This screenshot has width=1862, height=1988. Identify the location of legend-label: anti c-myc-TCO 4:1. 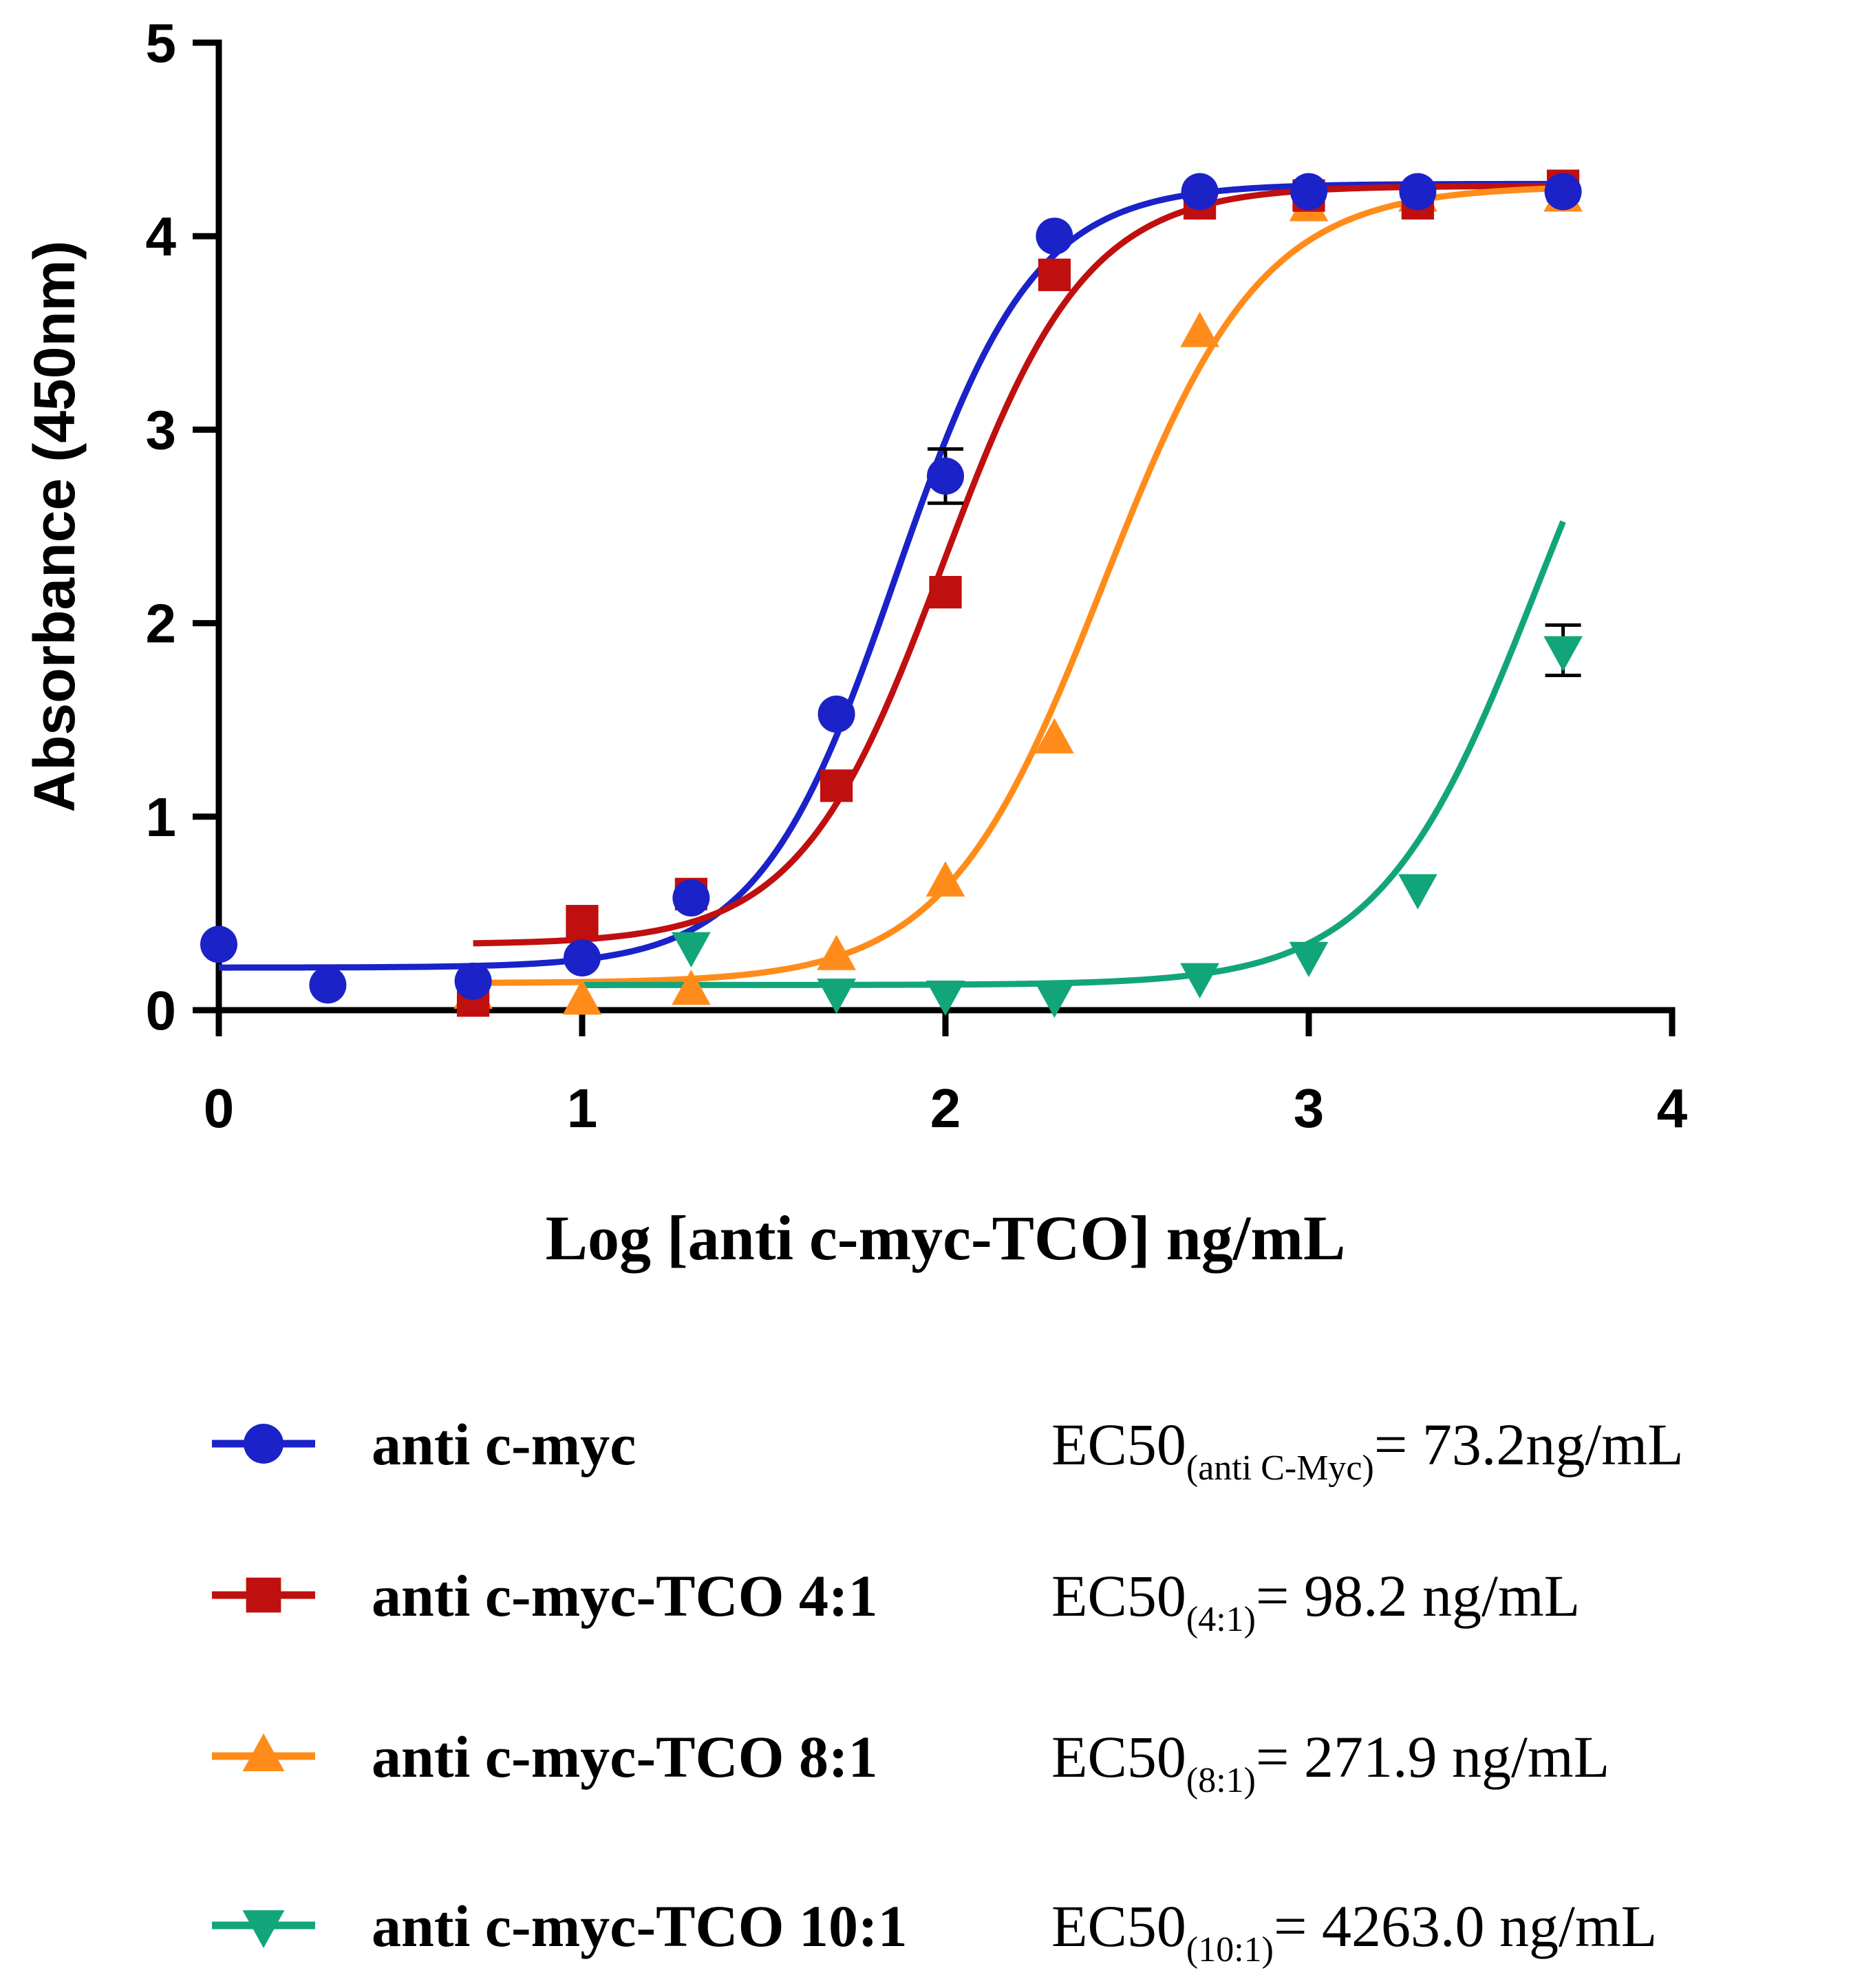
(625, 1596).